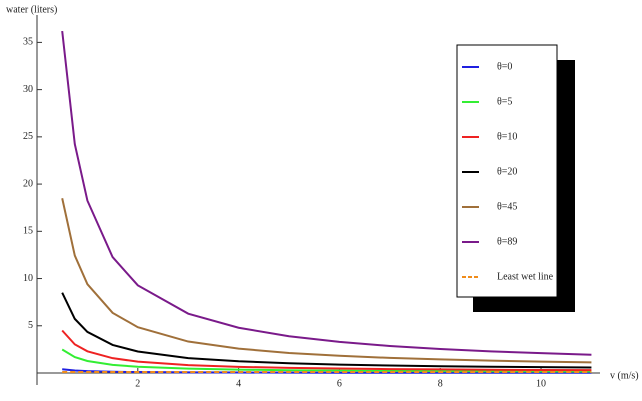 The width and height of the screenshot is (642, 401). Describe the element at coordinates (507, 171) in the screenshot. I see `legend-label: θ=20` at that location.